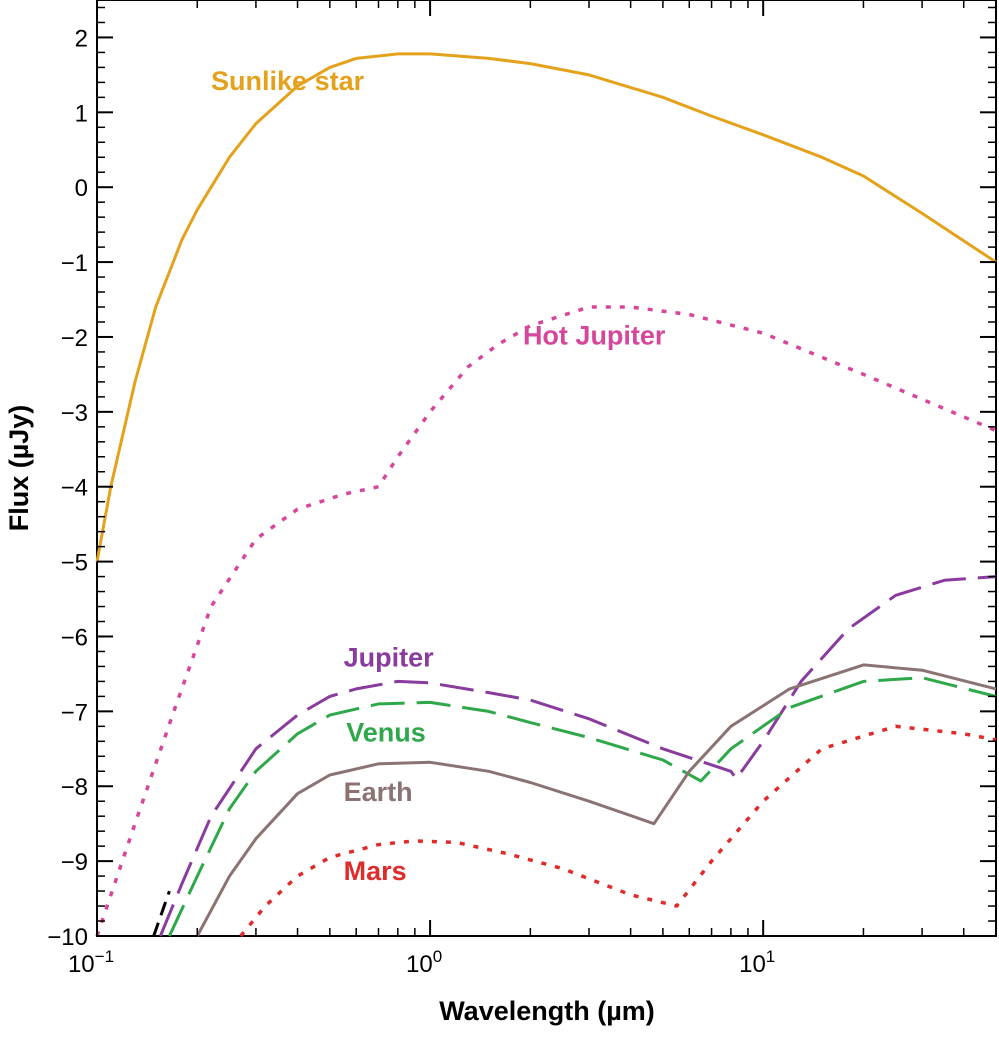  I want to click on y-axis-title: Flux (µJy), so click(19, 468).